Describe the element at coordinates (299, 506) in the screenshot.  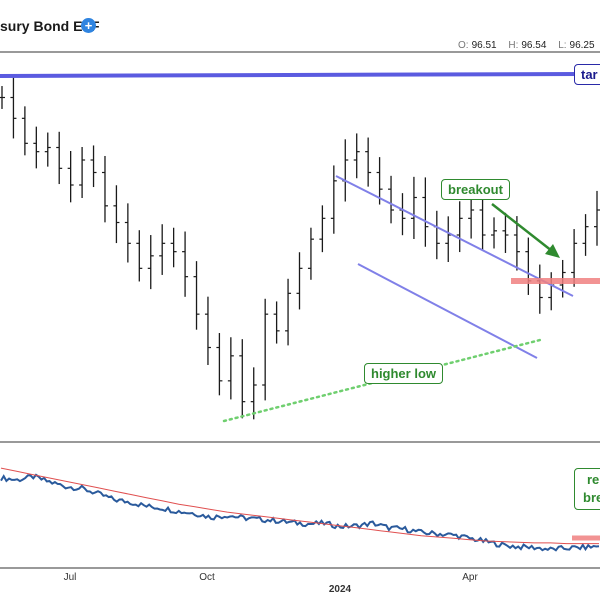
I see `relative-moving-average` at that location.